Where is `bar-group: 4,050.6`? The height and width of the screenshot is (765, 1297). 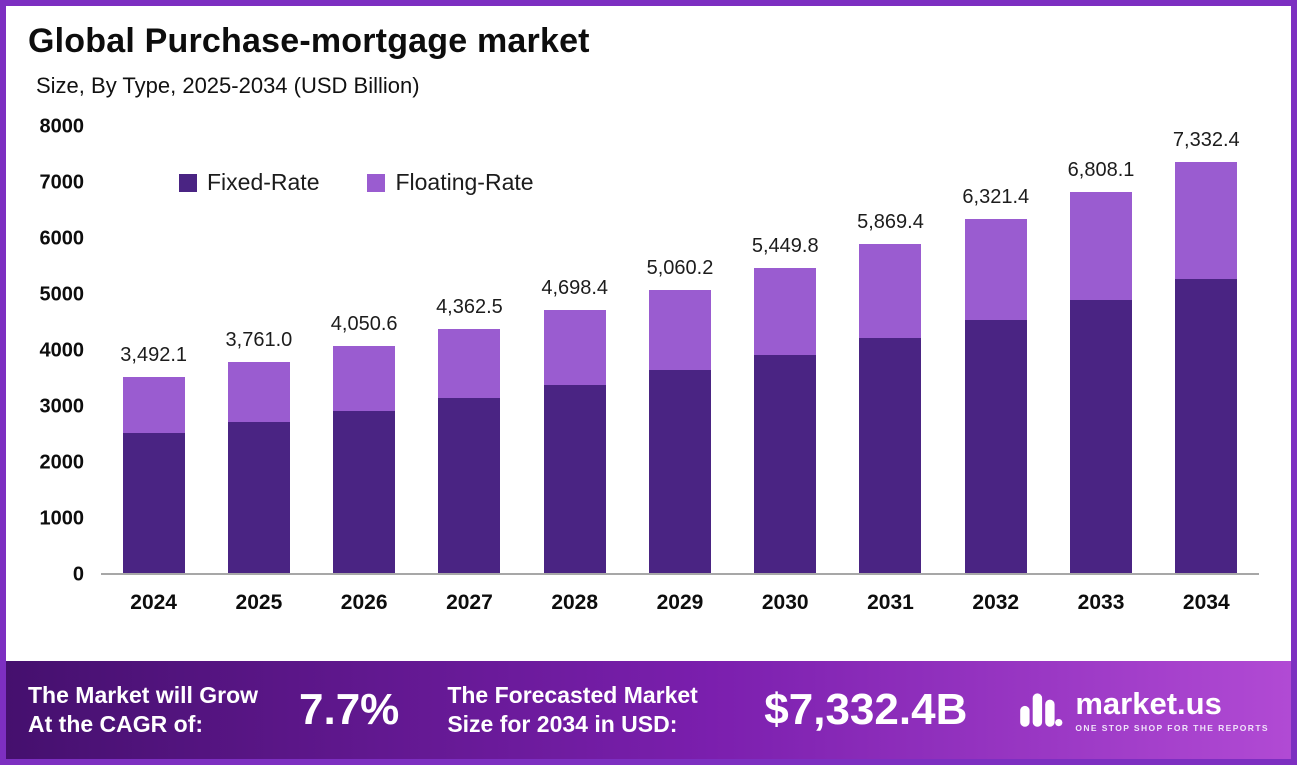
bar-group: 4,050.6 is located at coordinates (364, 443).